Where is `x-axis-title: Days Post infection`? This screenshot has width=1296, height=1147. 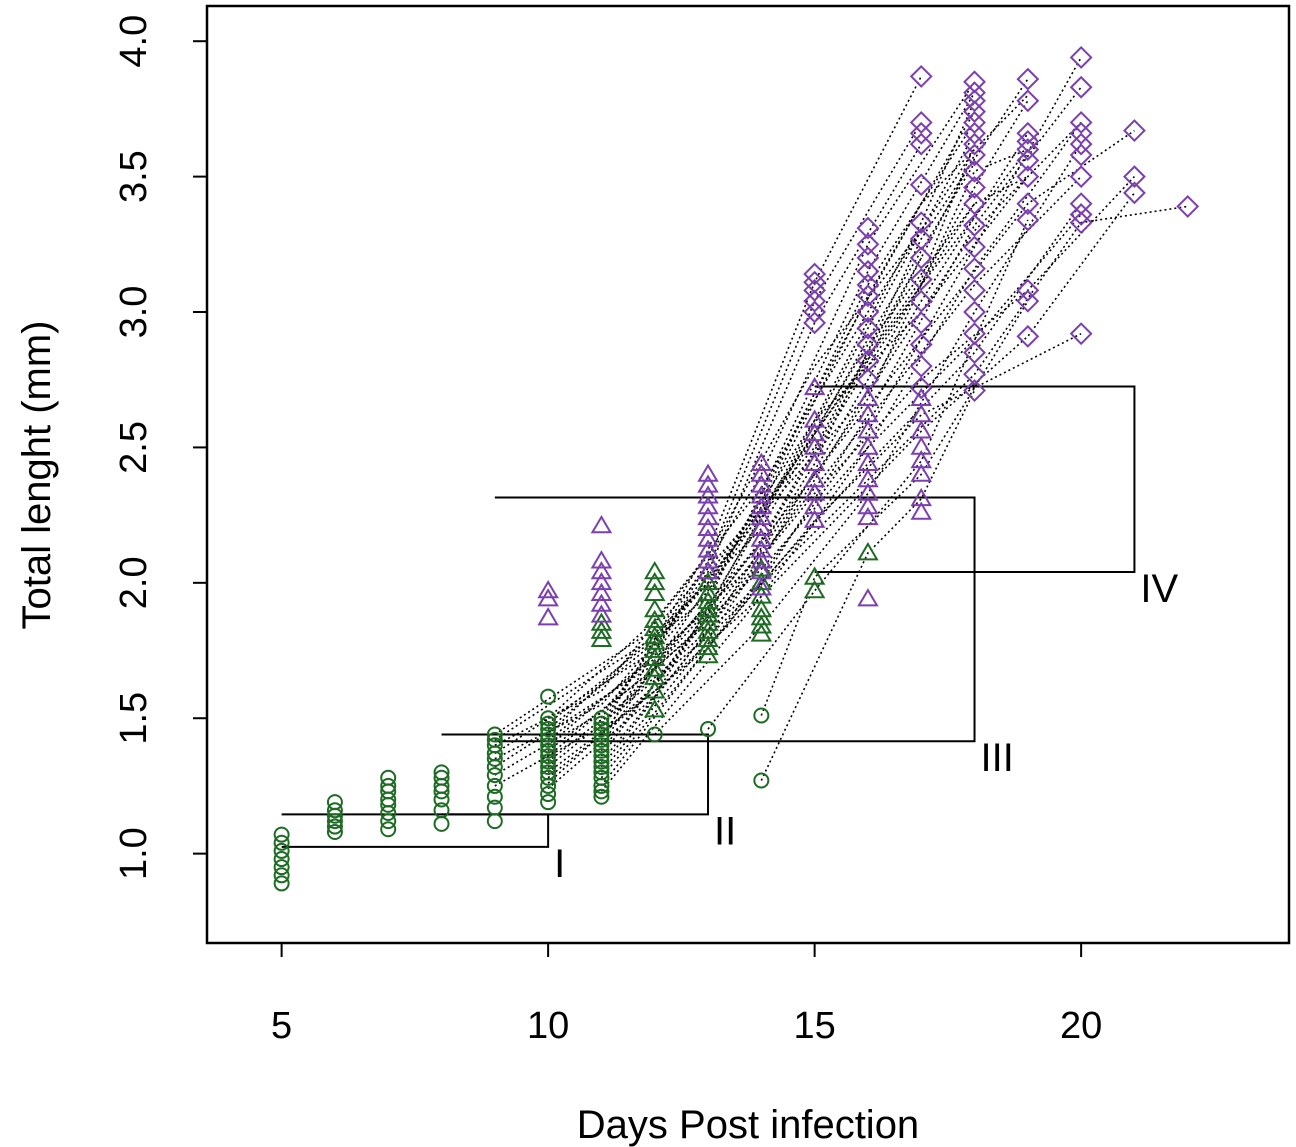 x-axis-title: Days Post infection is located at coordinates (748, 1125).